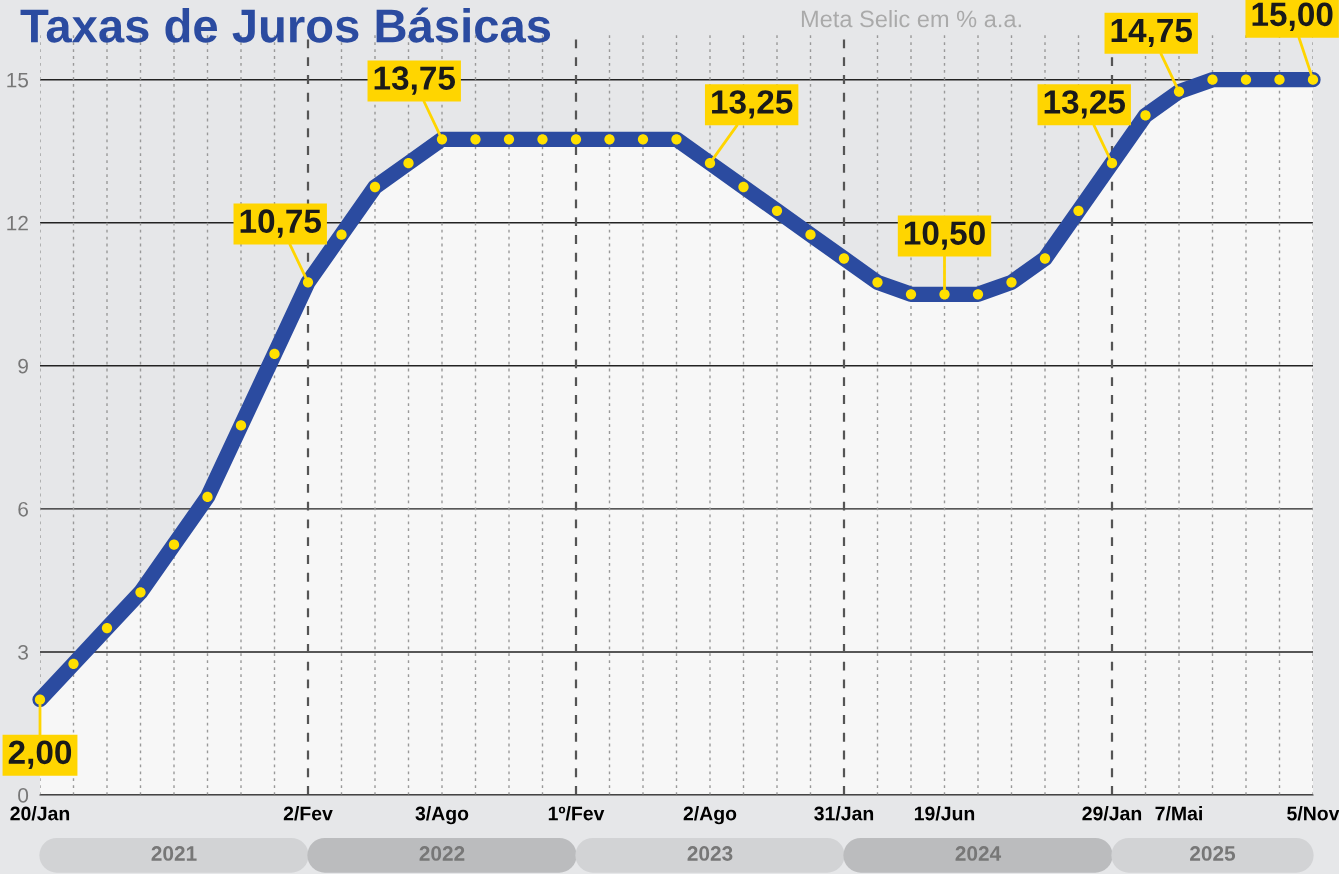  Describe the element at coordinates (17, 223) in the screenshot. I see `y-tick-label: 12` at that location.